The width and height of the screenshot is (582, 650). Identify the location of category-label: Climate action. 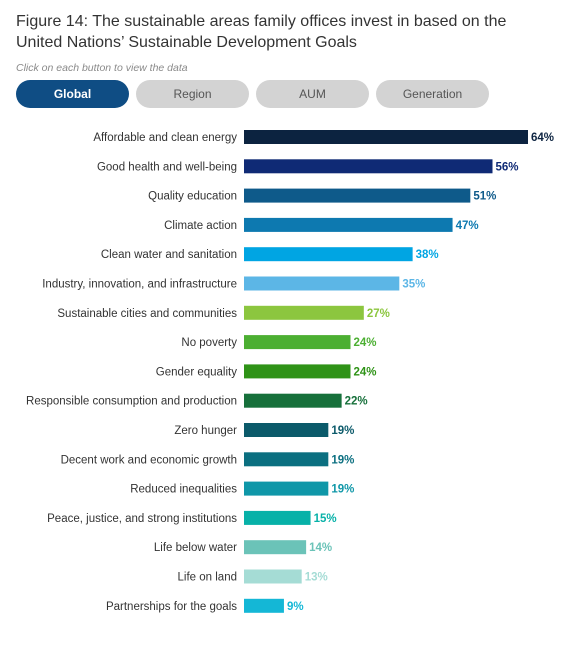
(200, 226).